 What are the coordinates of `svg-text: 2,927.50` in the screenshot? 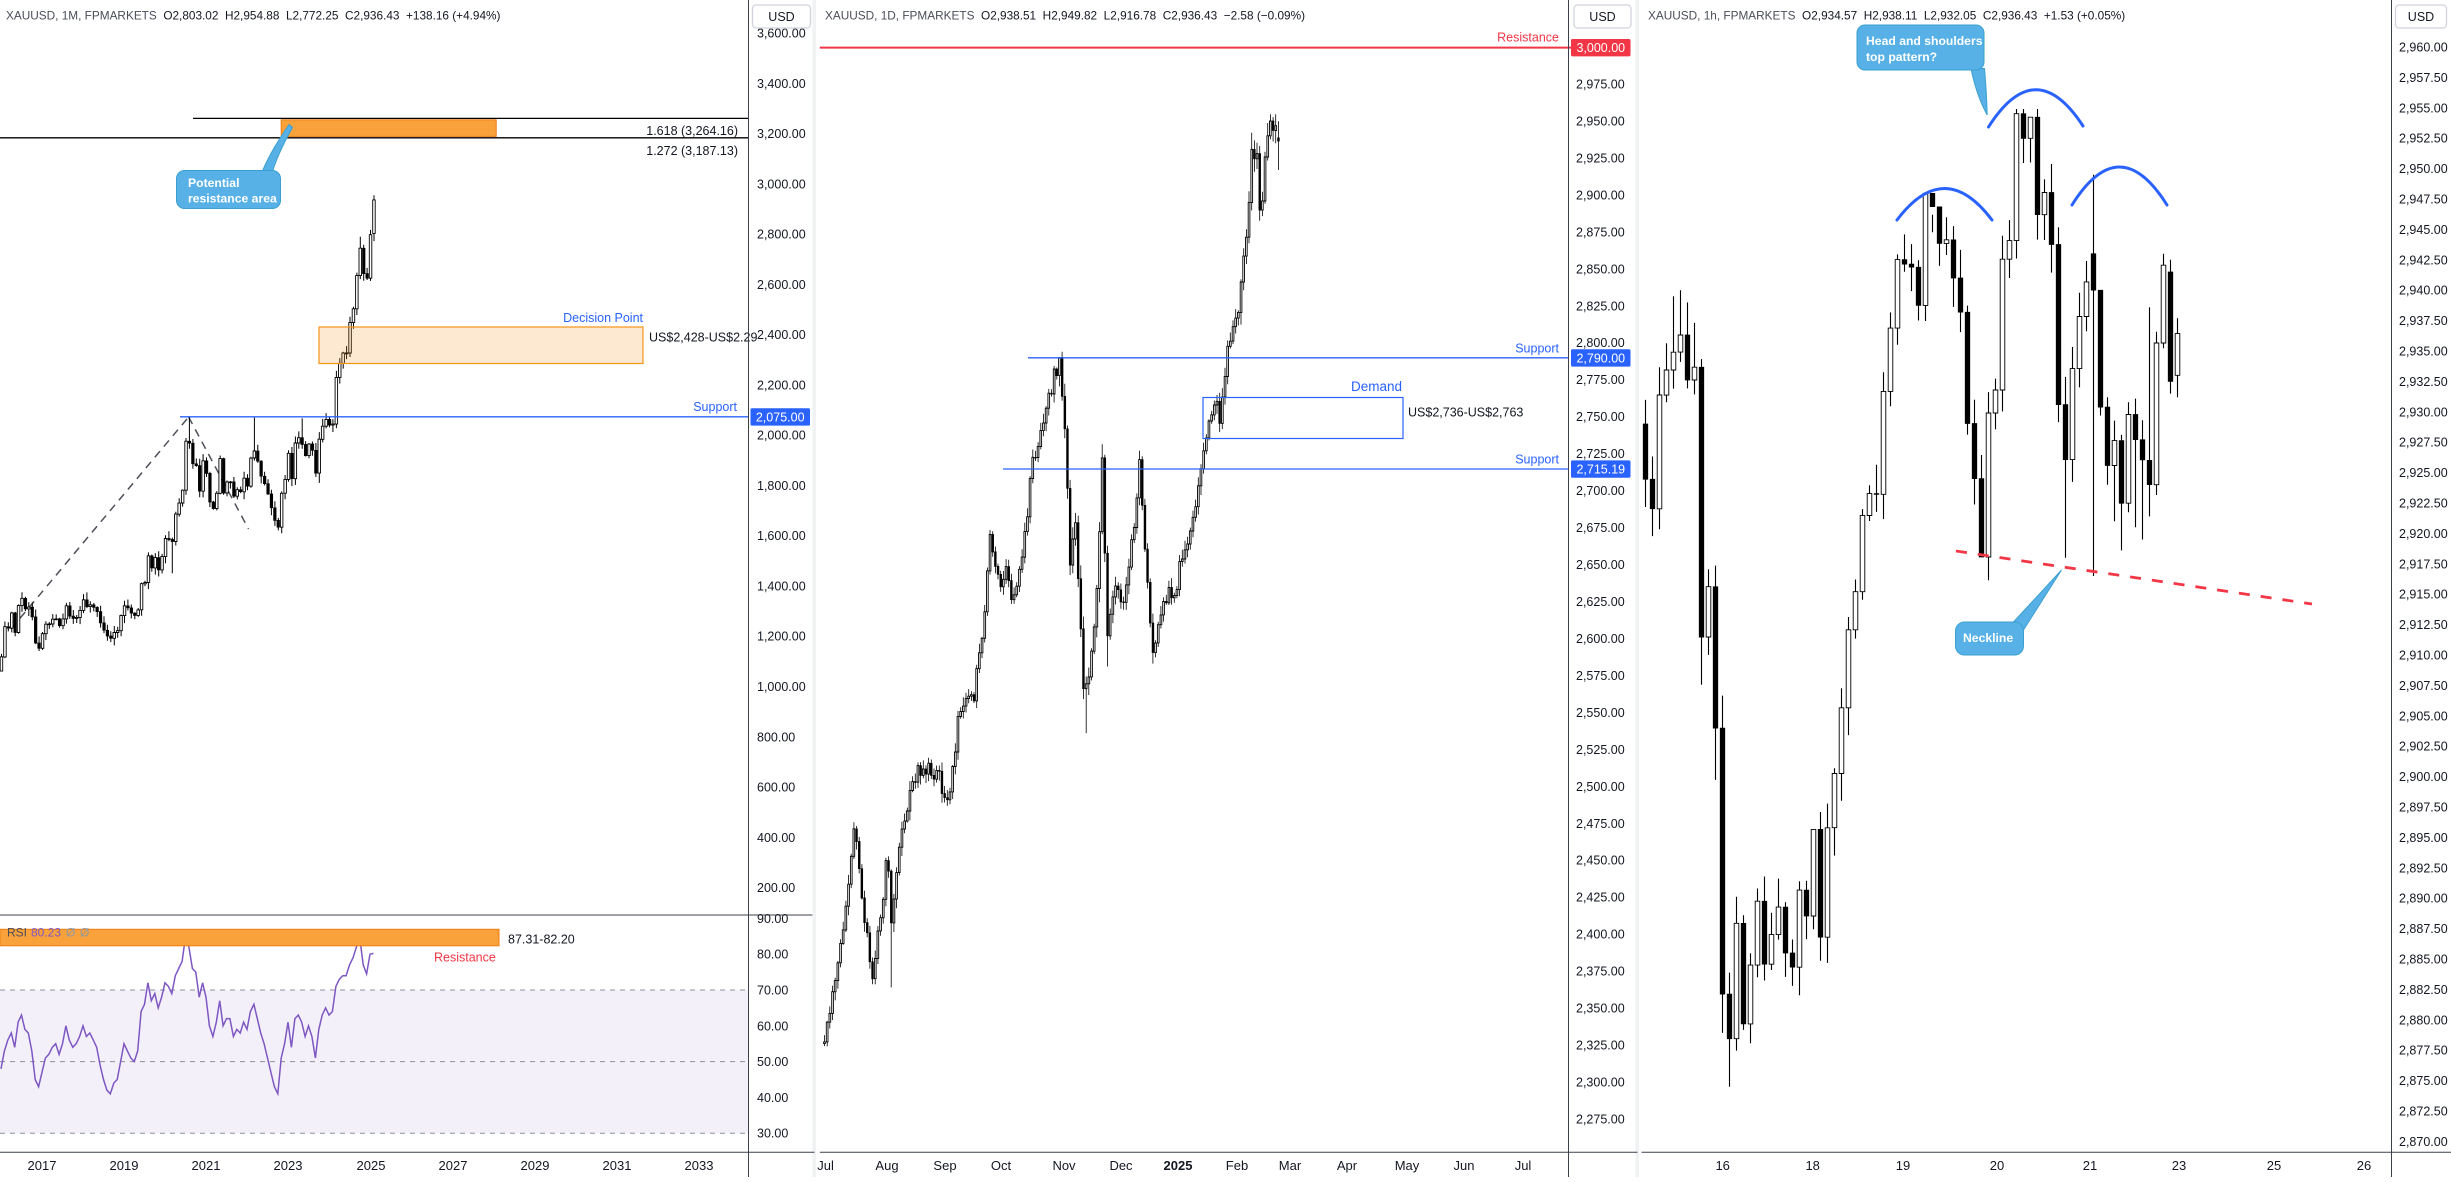 It's located at (2423, 443).